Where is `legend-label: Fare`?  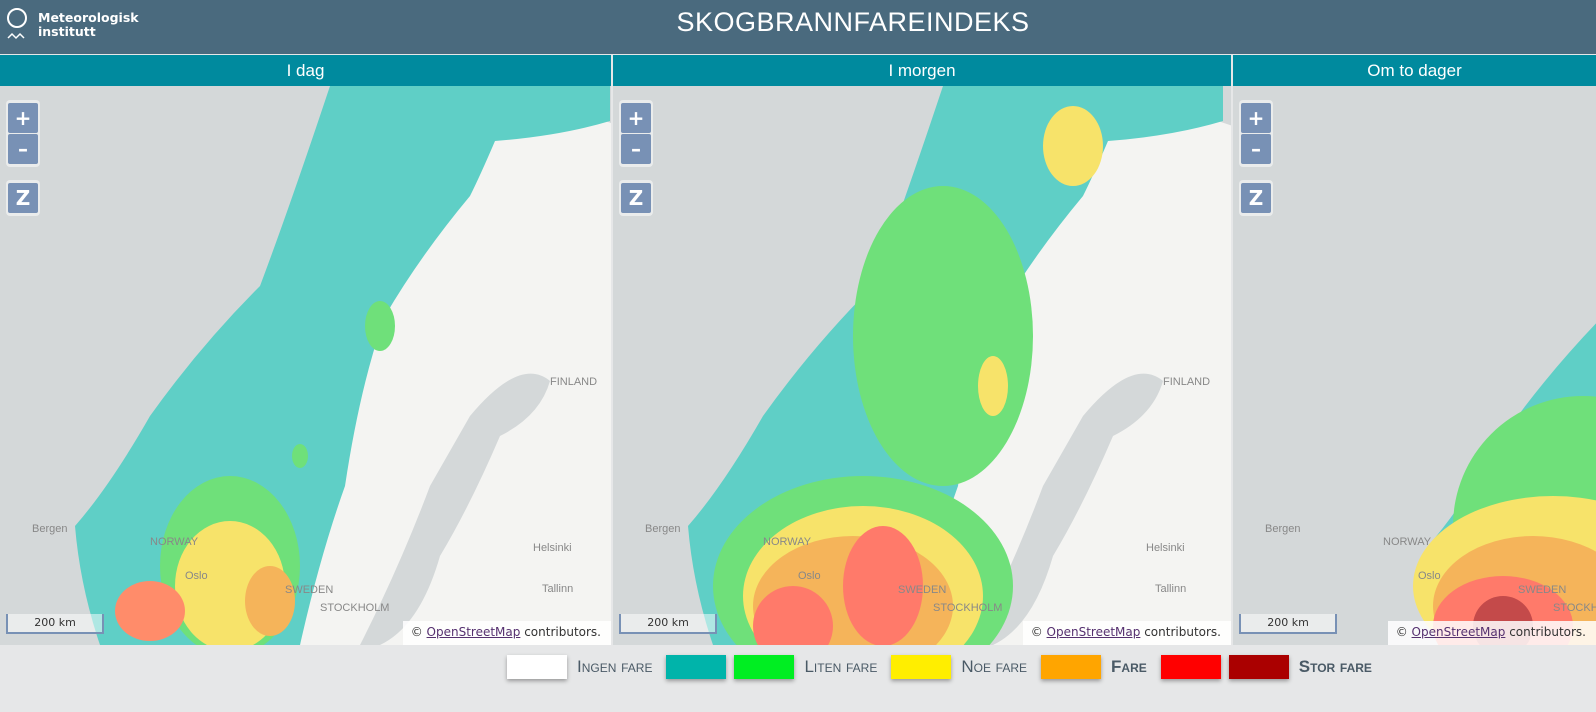 legend-label: Fare is located at coordinates (1129, 666).